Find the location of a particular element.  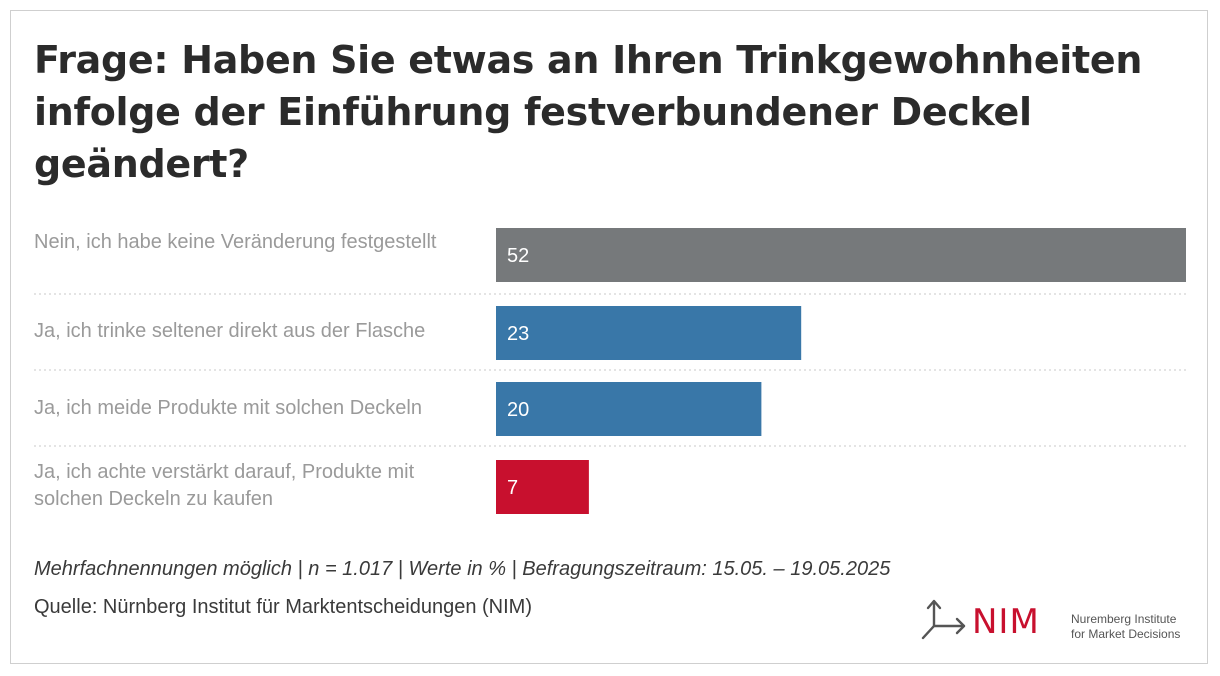

bar-value-label: 20 is located at coordinates (518, 410).